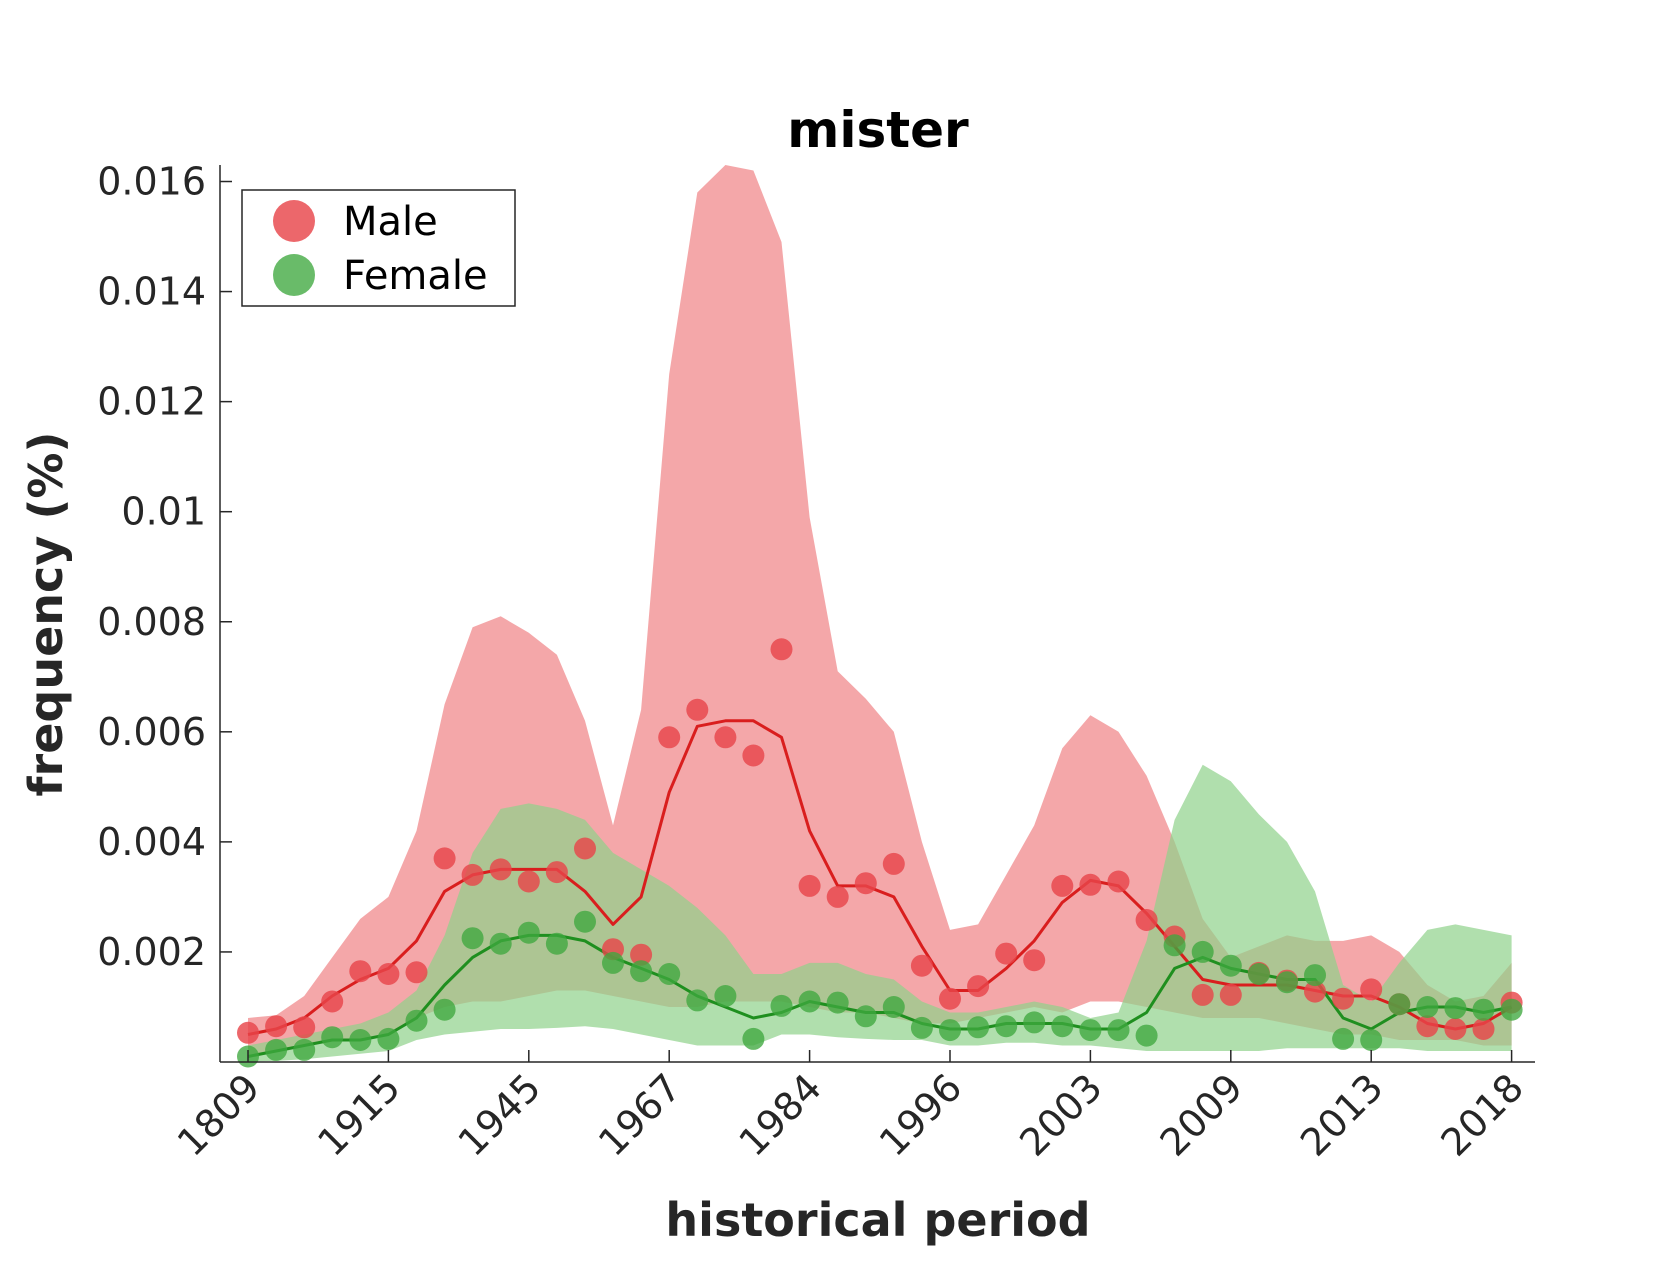 This screenshot has width=1680, height=1265. I want to click on female-legend-label: Female, so click(415, 276).